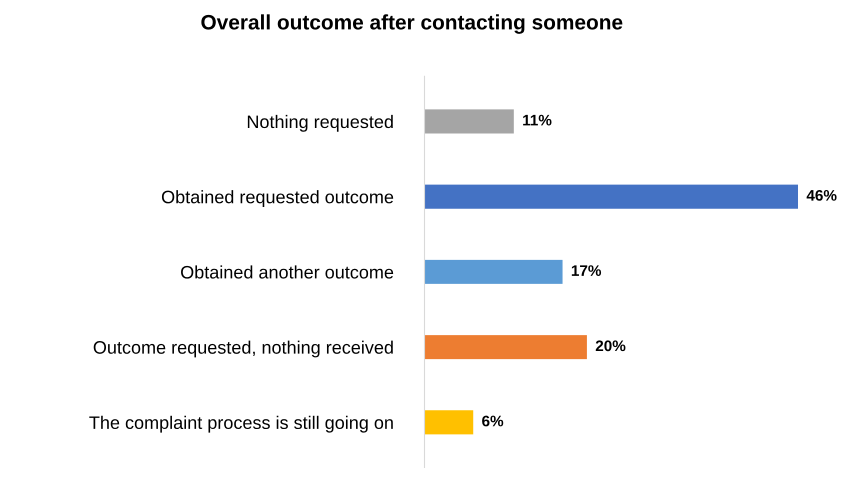 The height and width of the screenshot is (477, 849). I want to click on data-label: 11%, so click(537, 120).